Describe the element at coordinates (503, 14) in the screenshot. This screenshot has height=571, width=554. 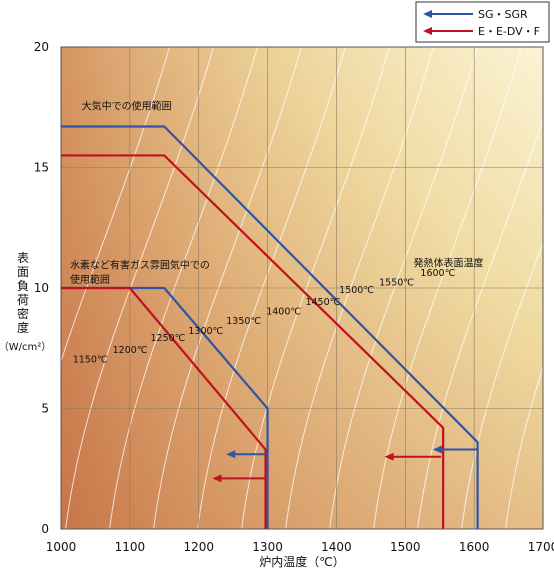
I see `legend-label: SG・SGR` at that location.